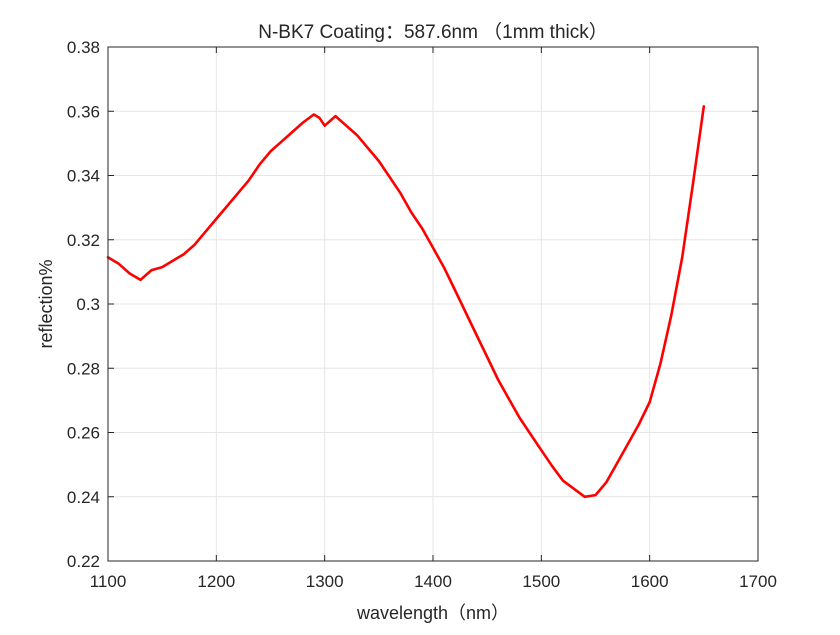 The width and height of the screenshot is (840, 635). I want to click on y-tick-label: 0.22, so click(83, 561).